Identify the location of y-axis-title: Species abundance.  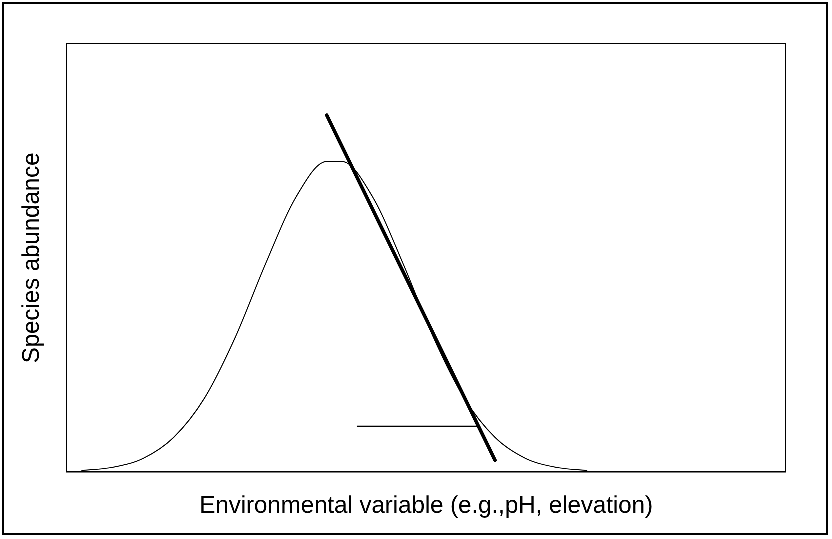
(32, 258).